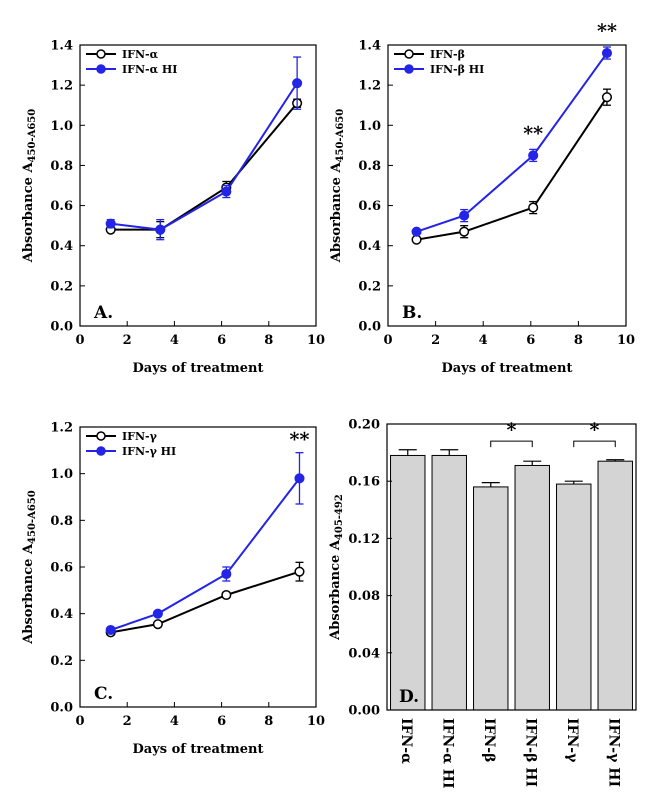 The image size is (646, 803). What do you see at coordinates (594, 444) in the screenshot?
I see `significance-bracket` at bounding box center [594, 444].